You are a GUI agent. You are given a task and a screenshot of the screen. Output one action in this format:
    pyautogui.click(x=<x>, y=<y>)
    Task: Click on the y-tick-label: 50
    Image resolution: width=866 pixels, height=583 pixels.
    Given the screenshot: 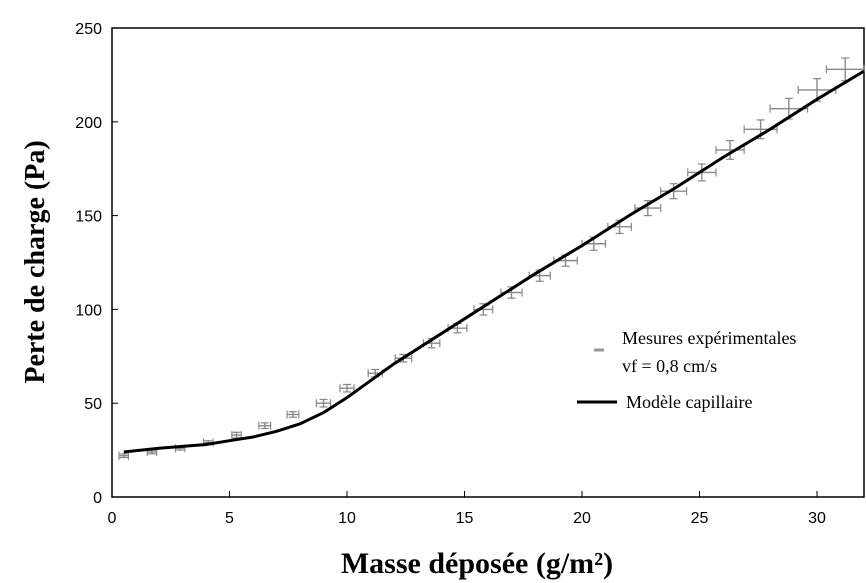 What is the action you would take?
    pyautogui.click(x=93, y=404)
    